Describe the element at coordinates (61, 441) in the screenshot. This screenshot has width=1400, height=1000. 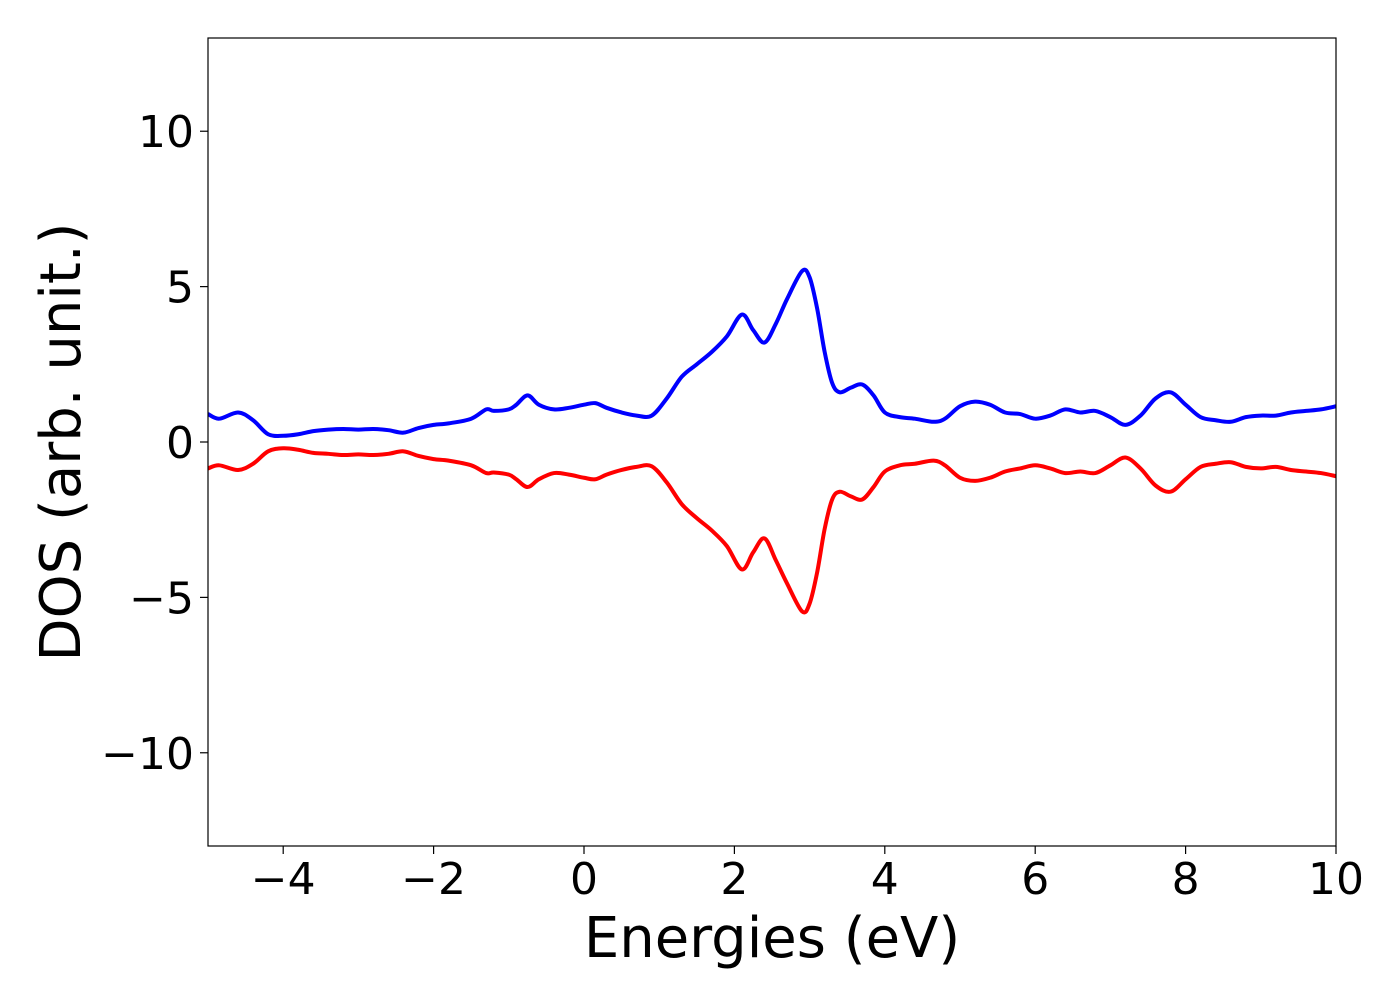
I see `y-axis-label: DOS (arb. unit.)` at that location.